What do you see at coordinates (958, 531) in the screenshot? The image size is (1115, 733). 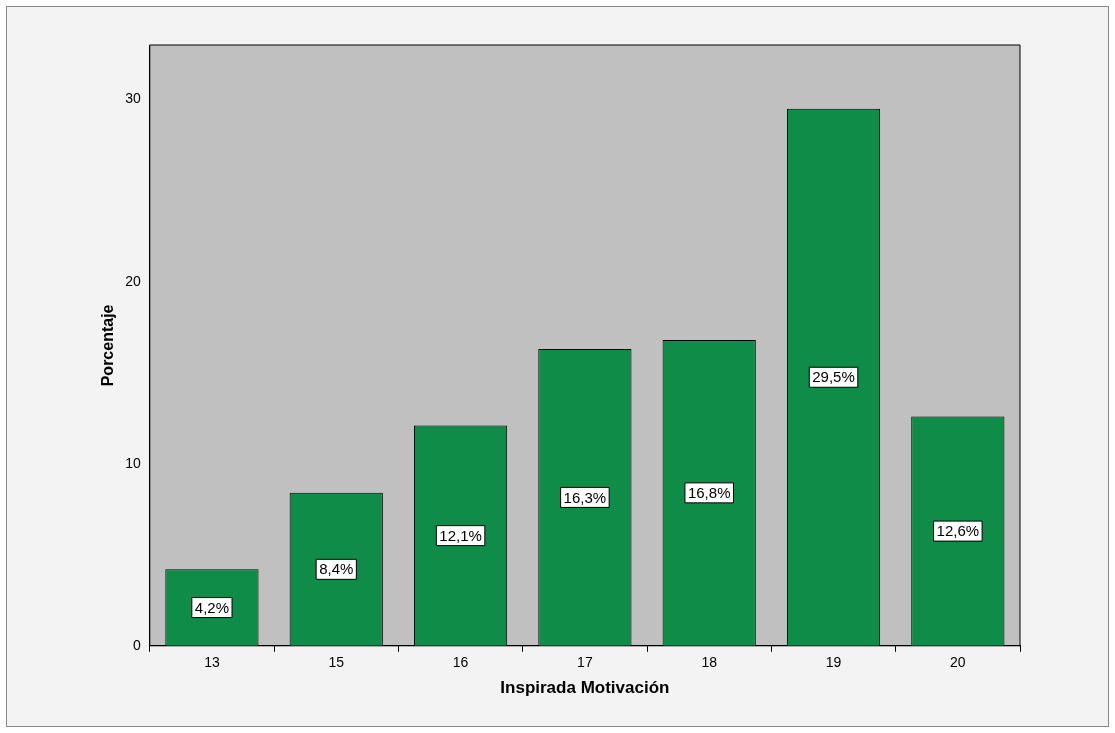 I see `data-label: 12,6%` at bounding box center [958, 531].